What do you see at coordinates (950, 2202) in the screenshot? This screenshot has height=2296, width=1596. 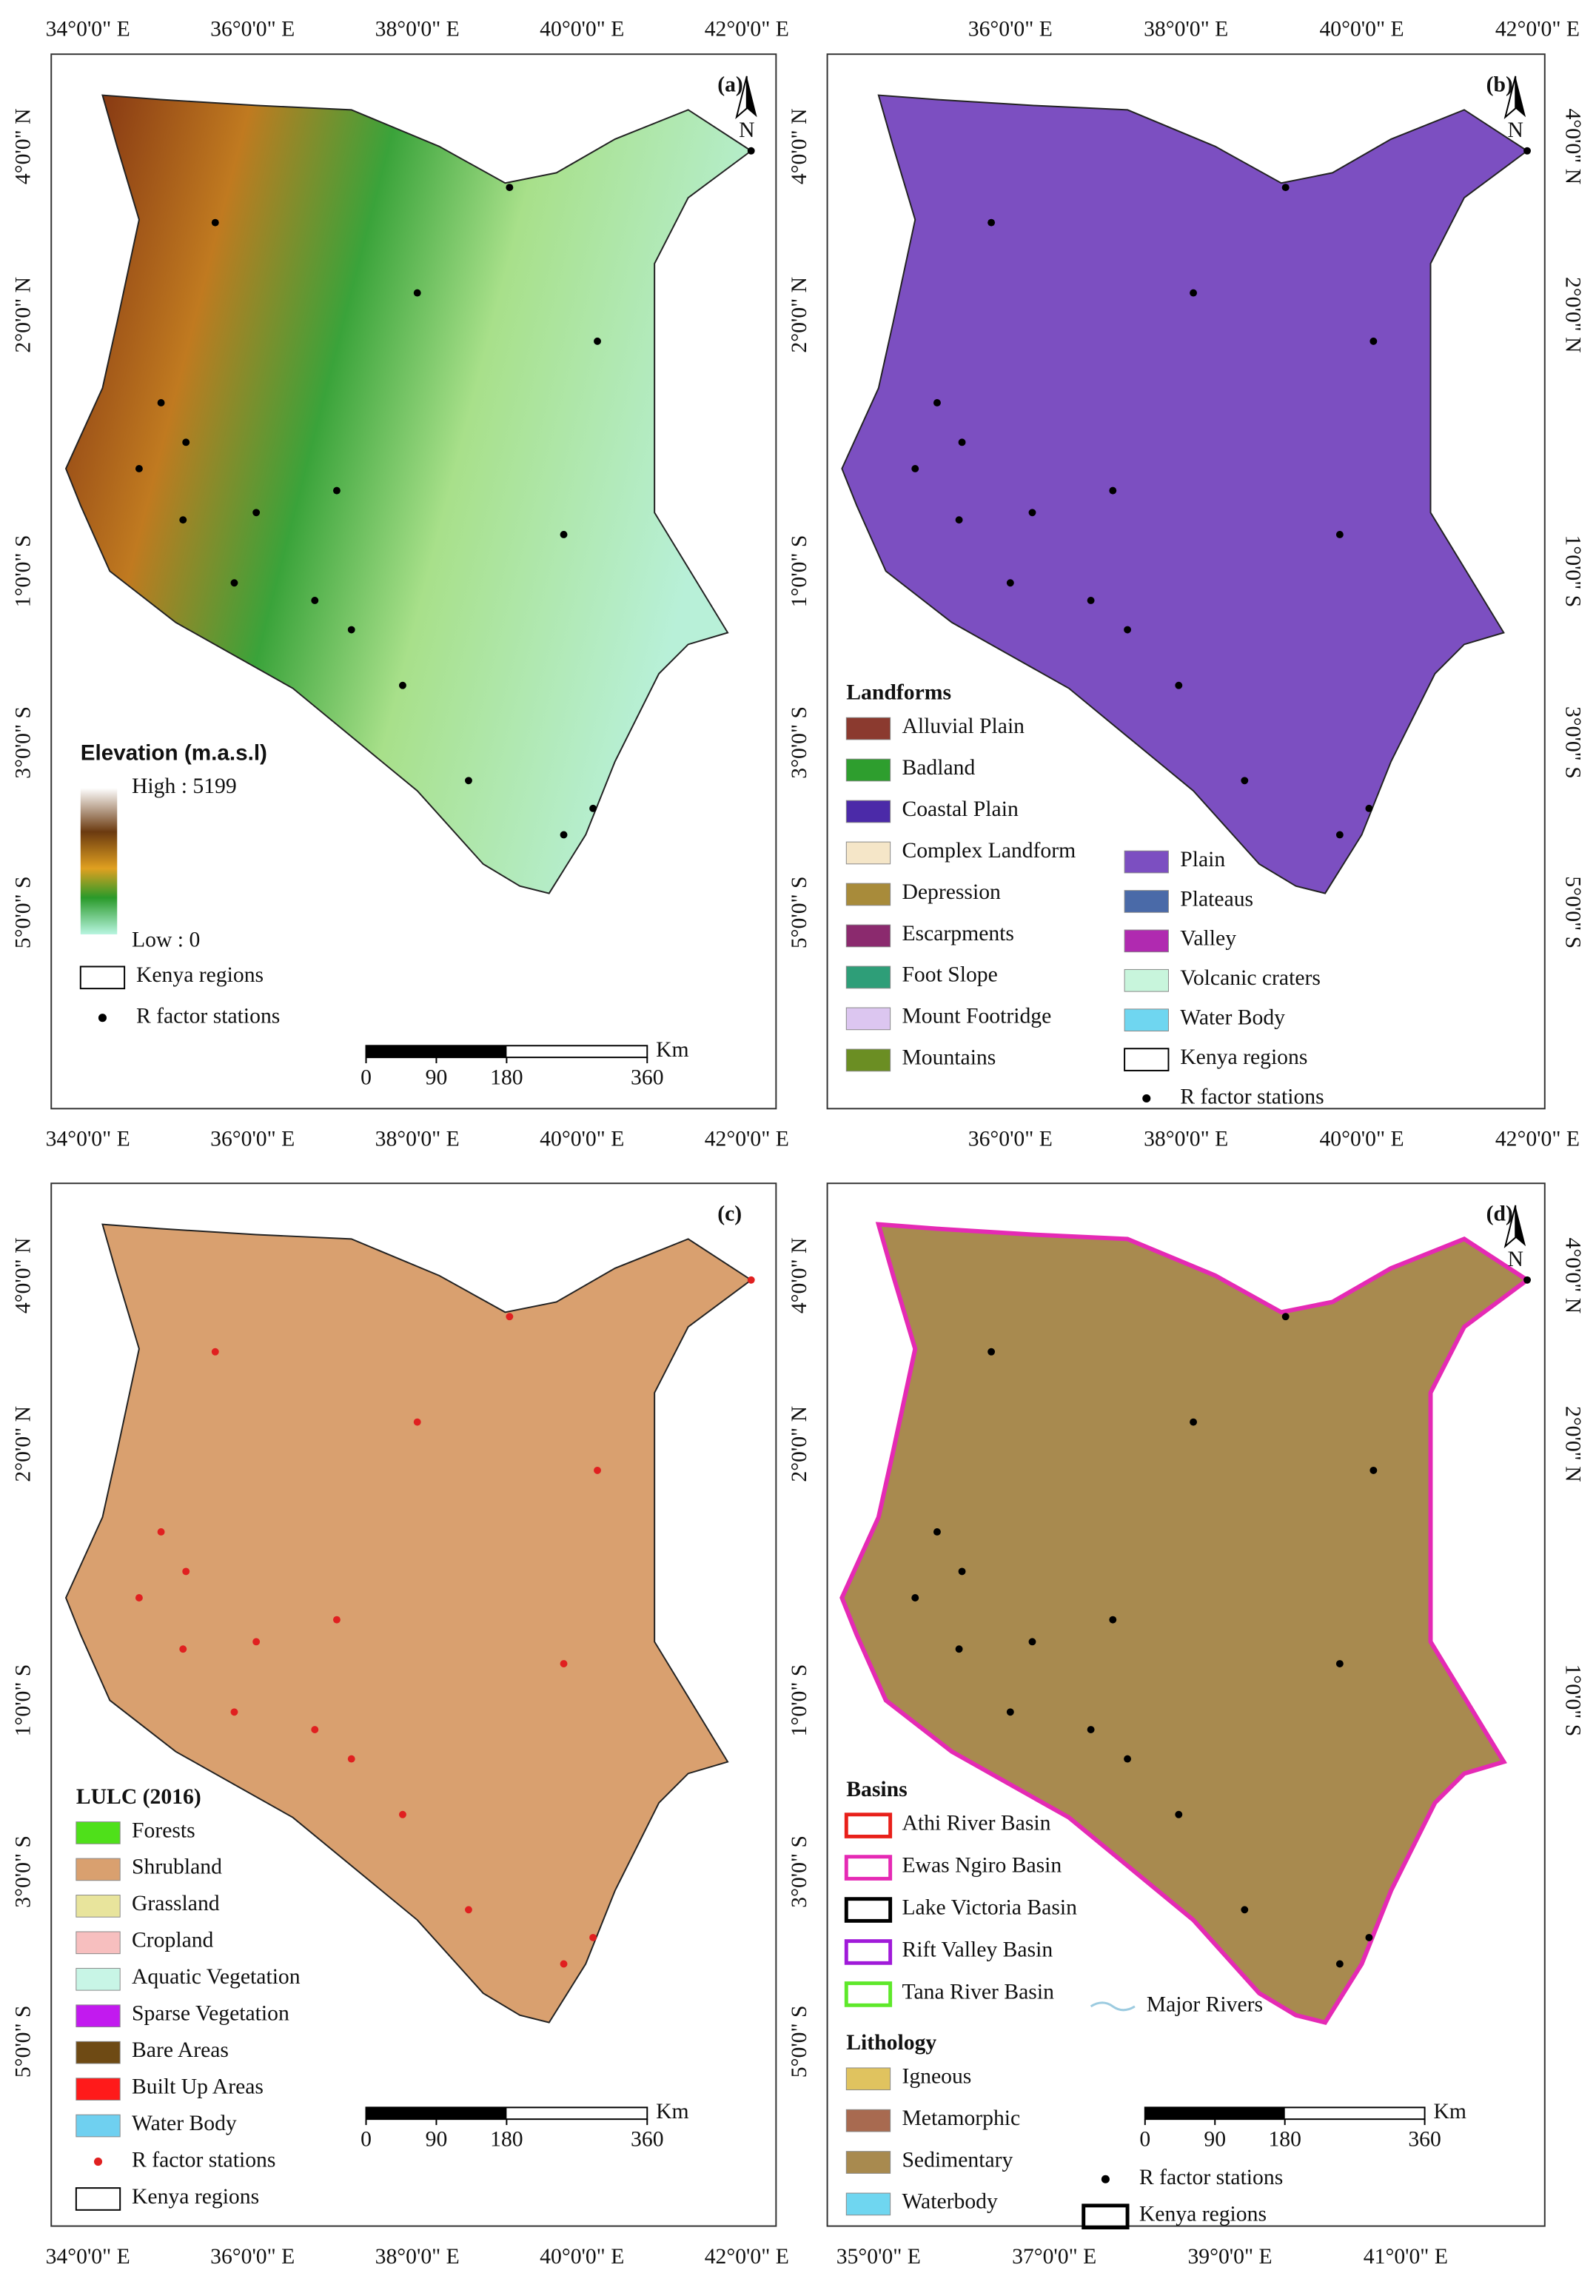 I see `legend-label: Waterbody` at bounding box center [950, 2202].